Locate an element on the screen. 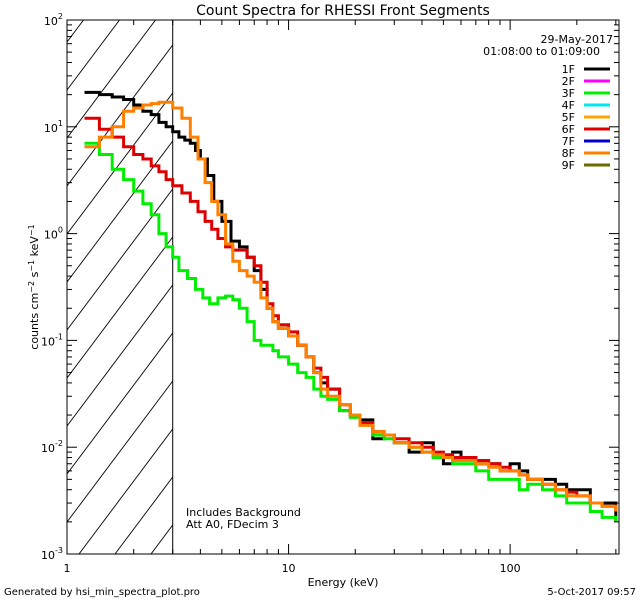  y-tick-label: 10⁰ is located at coordinates (53, 234).